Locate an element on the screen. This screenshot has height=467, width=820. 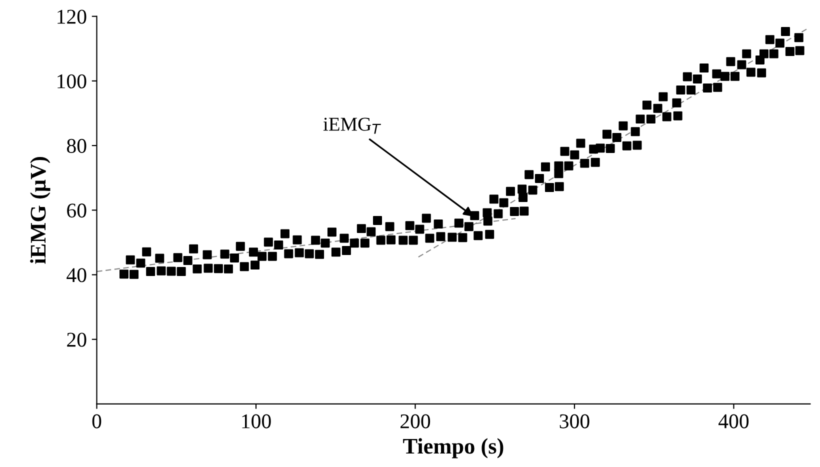
y-axis-title: iEMG (μV) is located at coordinates (40, 210).